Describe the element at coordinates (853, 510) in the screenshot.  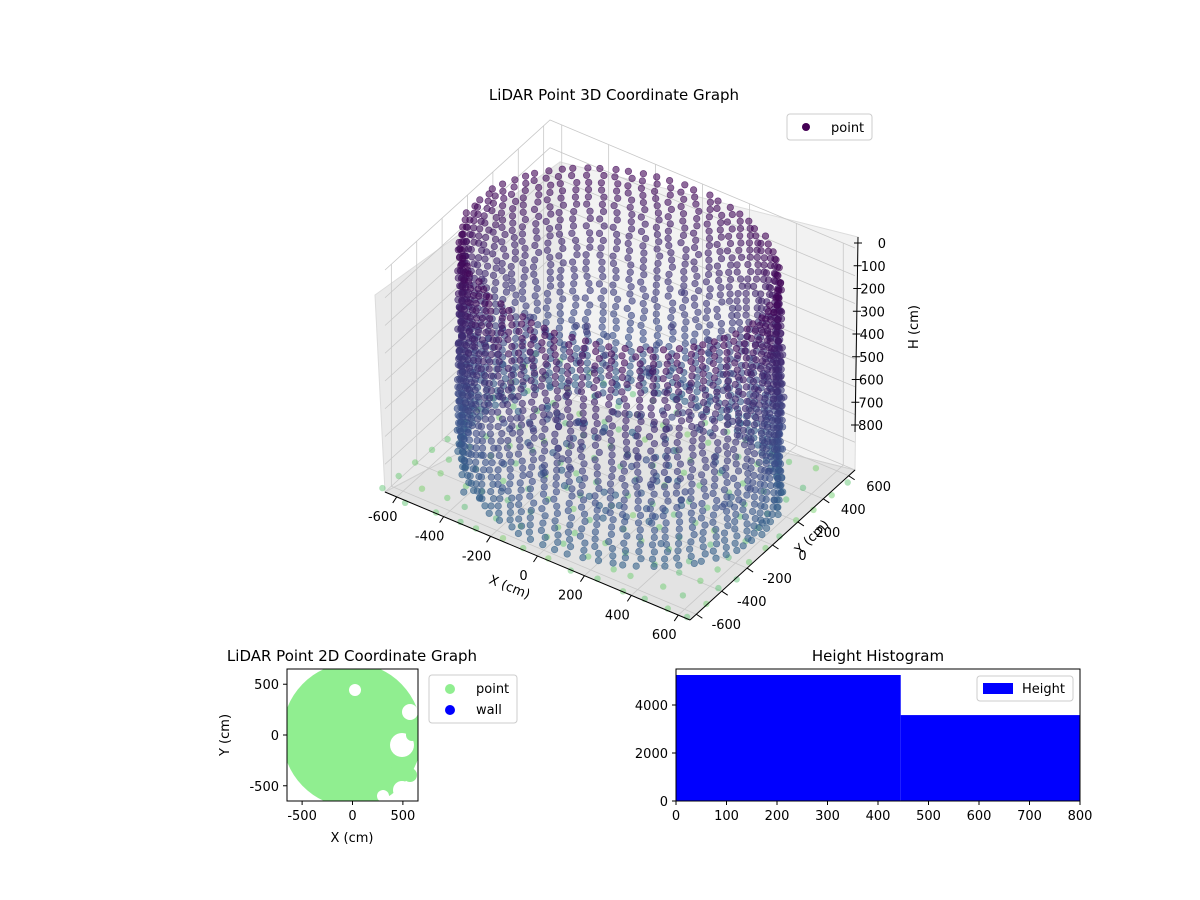
I see `y-tick-label-3d: 400` at that location.